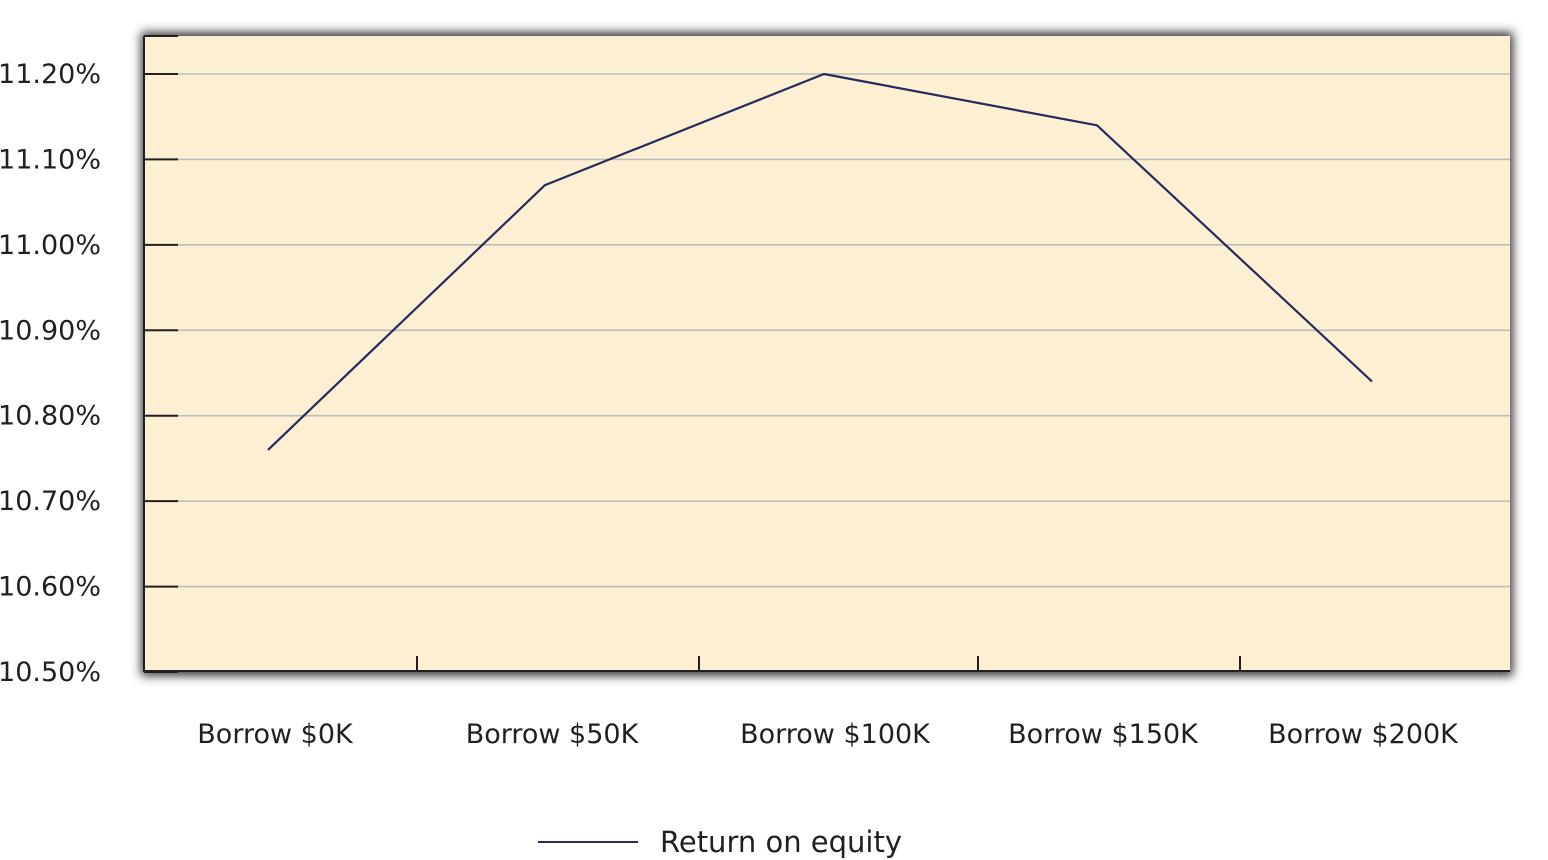  What do you see at coordinates (1103, 734) in the screenshot?
I see `x-tick-label: Borrow $150K` at bounding box center [1103, 734].